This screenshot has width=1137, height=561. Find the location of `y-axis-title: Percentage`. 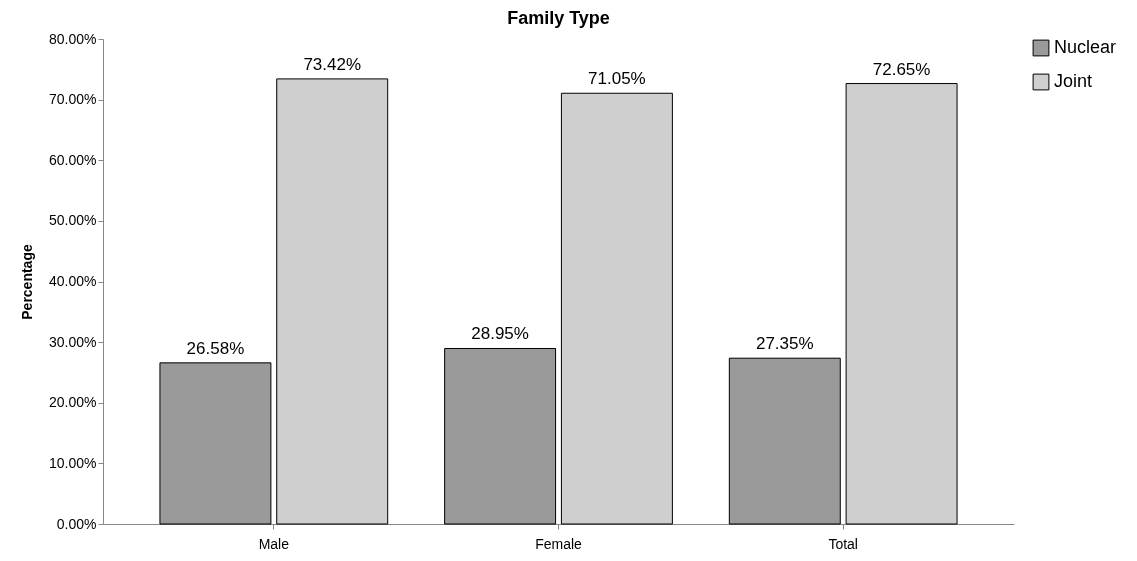

y-axis-title: Percentage is located at coordinates (27, 282).